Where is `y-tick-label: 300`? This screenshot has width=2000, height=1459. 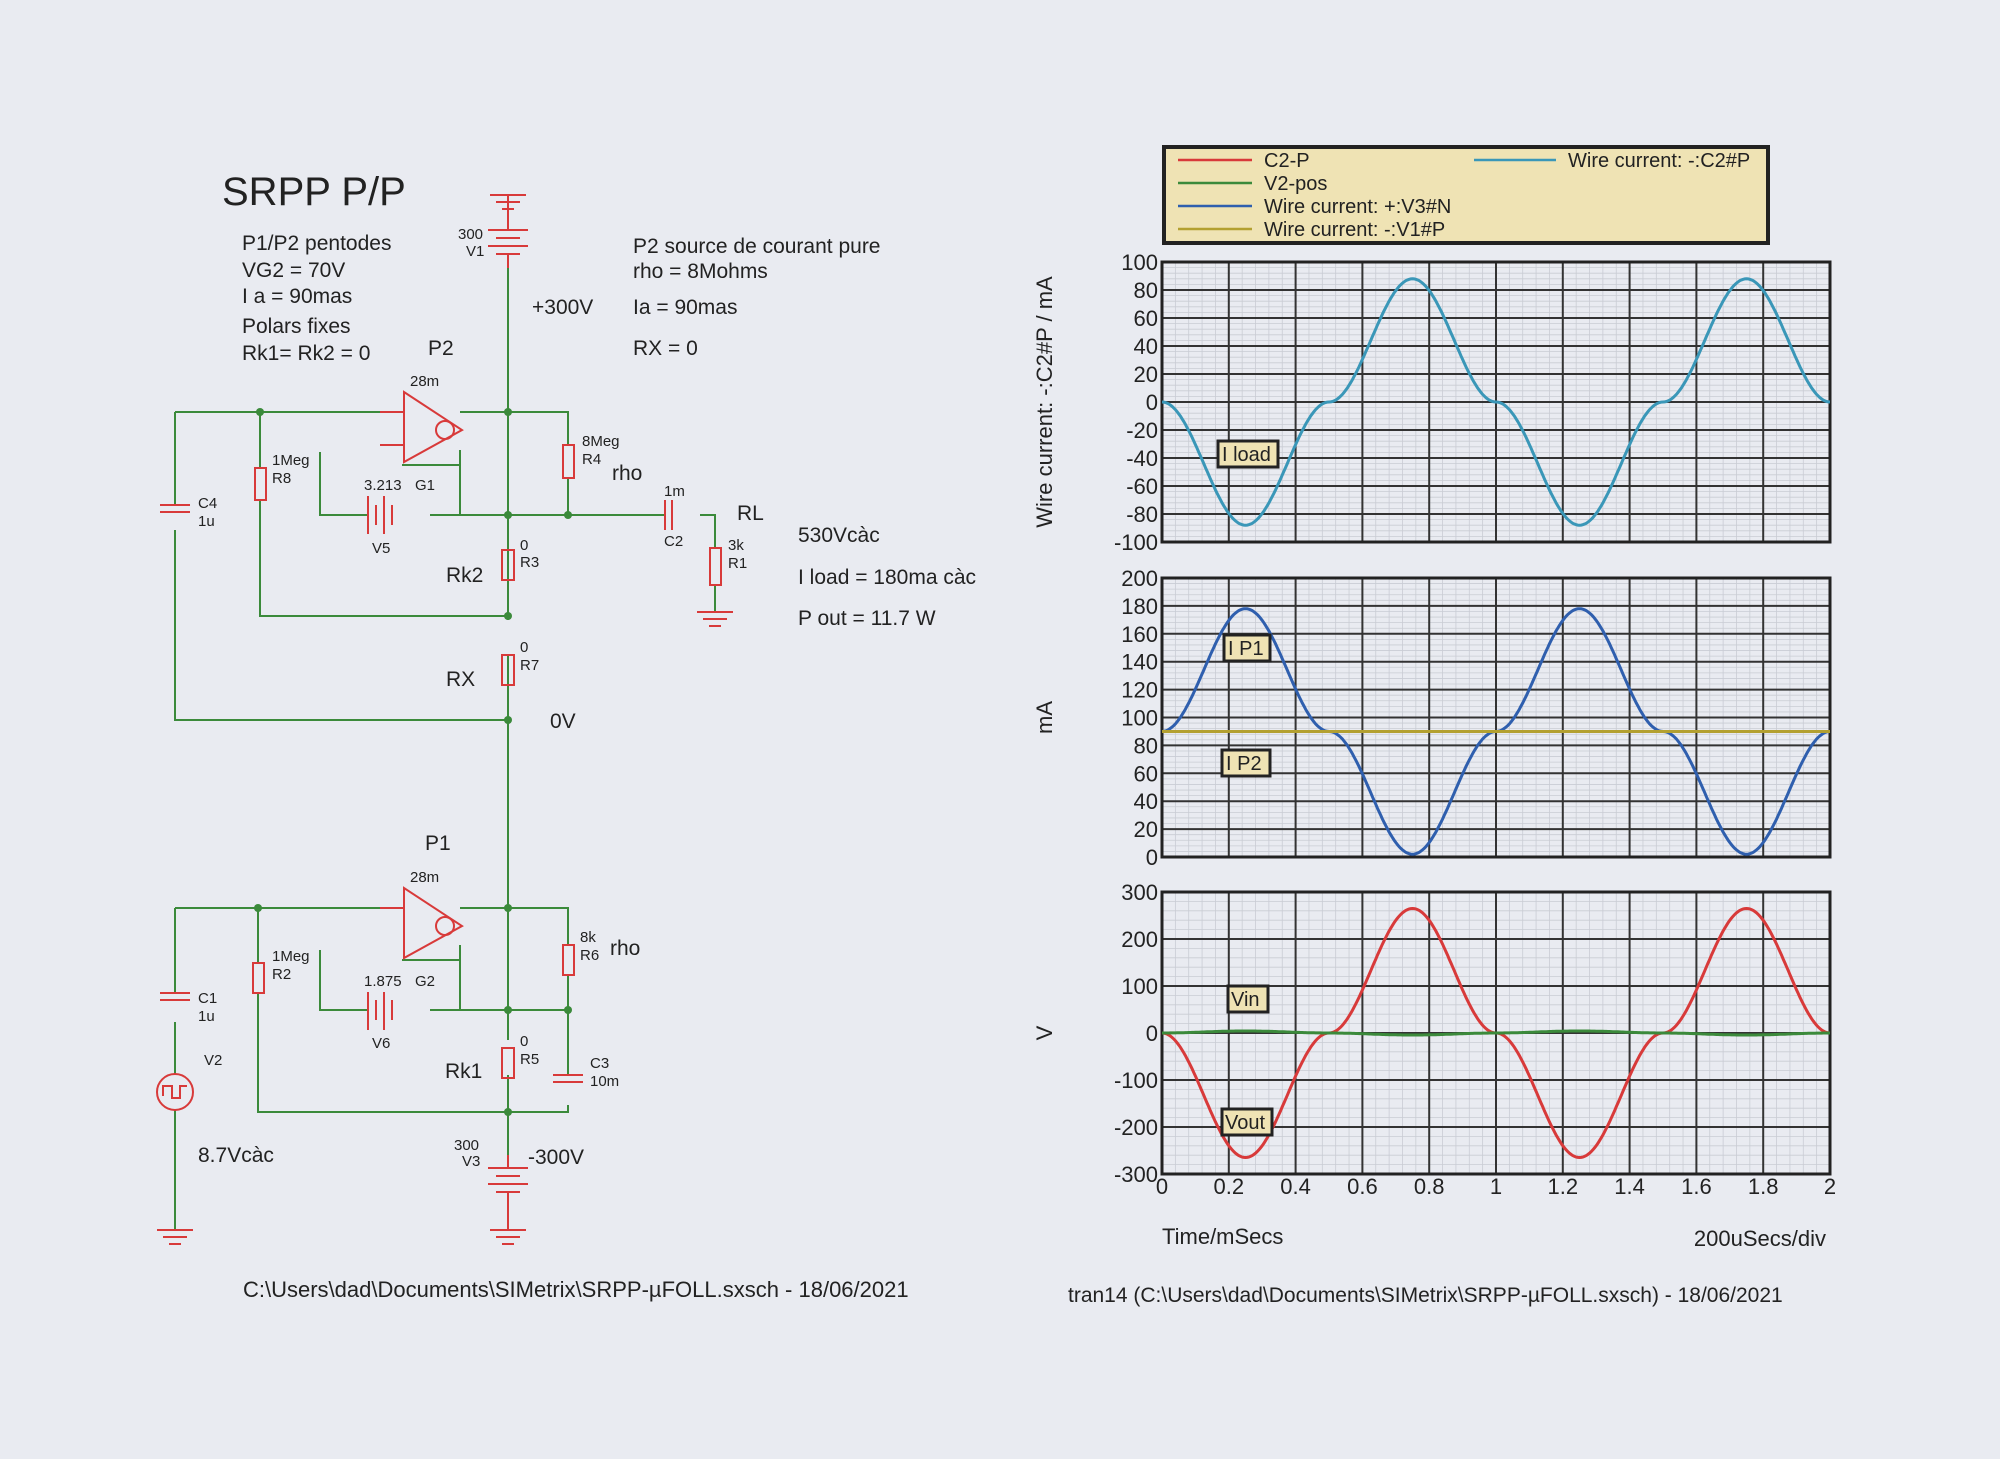
y-tick-label: 300 is located at coordinates (1139, 892).